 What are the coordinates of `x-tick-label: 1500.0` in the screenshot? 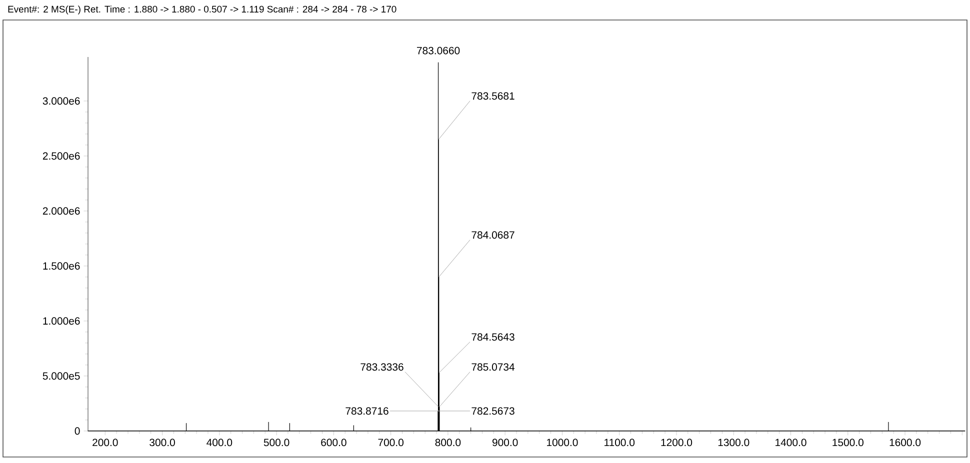 It's located at (848, 442).